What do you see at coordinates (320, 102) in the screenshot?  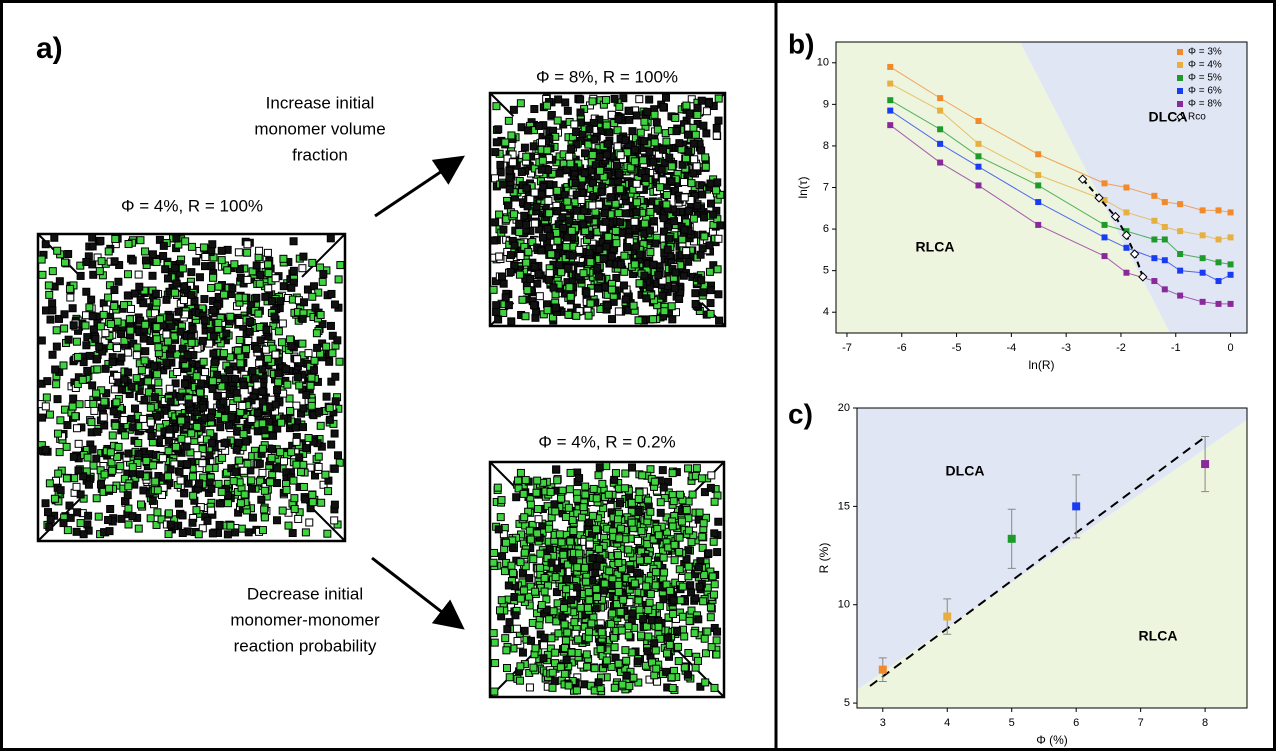 I see `arrow-text: Increase initial` at bounding box center [320, 102].